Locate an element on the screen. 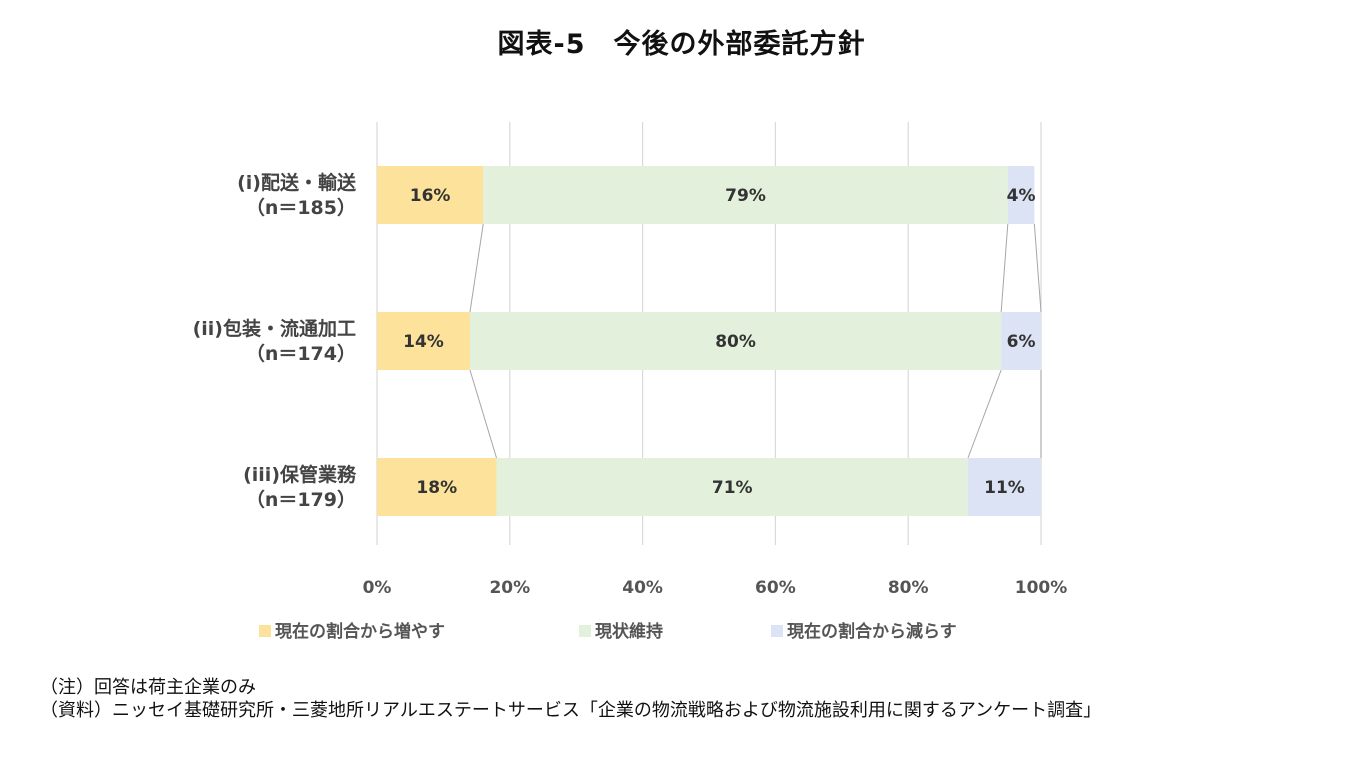  data-label: 16% is located at coordinates (430, 196).